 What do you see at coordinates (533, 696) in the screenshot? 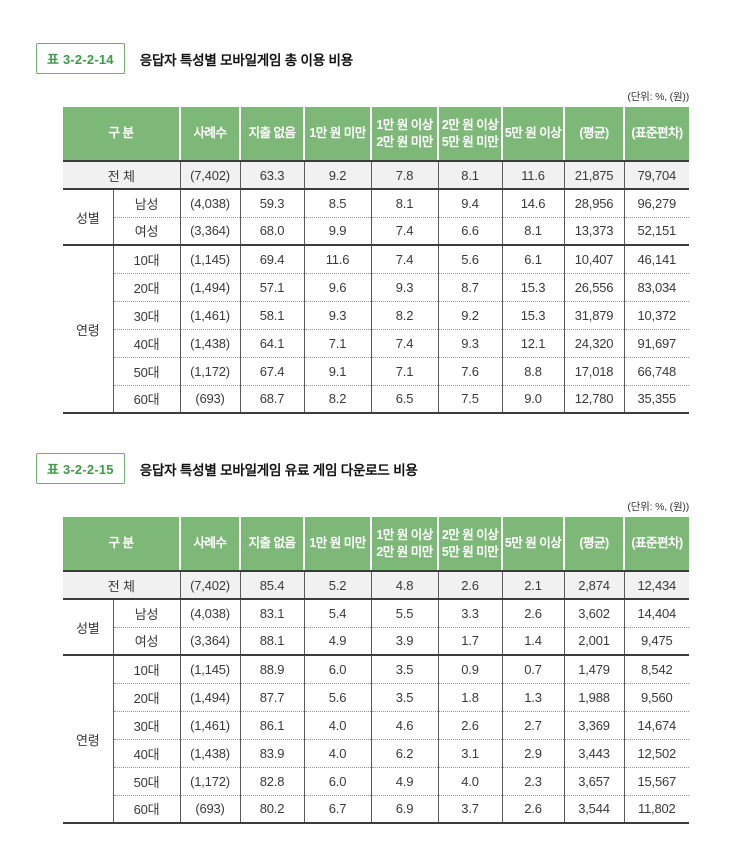
I see `value-cell: 1.3` at bounding box center [533, 696].